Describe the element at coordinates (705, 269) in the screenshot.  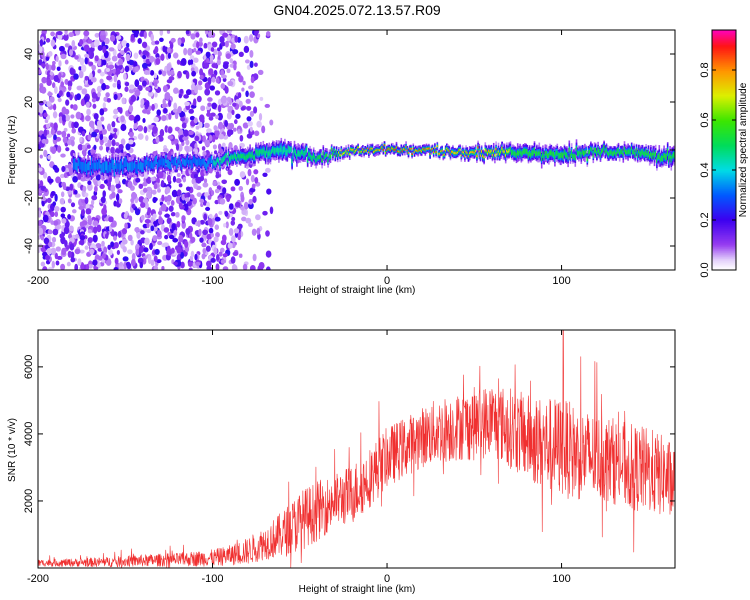
I see `colorbar-tick-label: 0.0` at that location.